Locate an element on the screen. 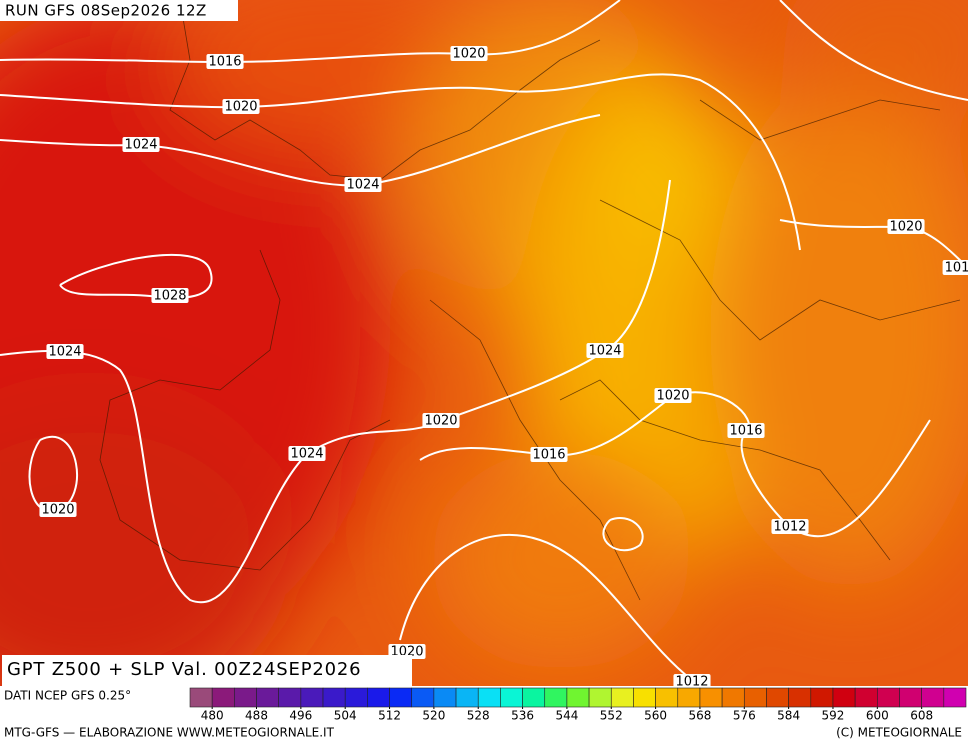 Image resolution: width=968 pixels, height=745 pixels. colorbar-tick-label: 560 is located at coordinates (655, 716).